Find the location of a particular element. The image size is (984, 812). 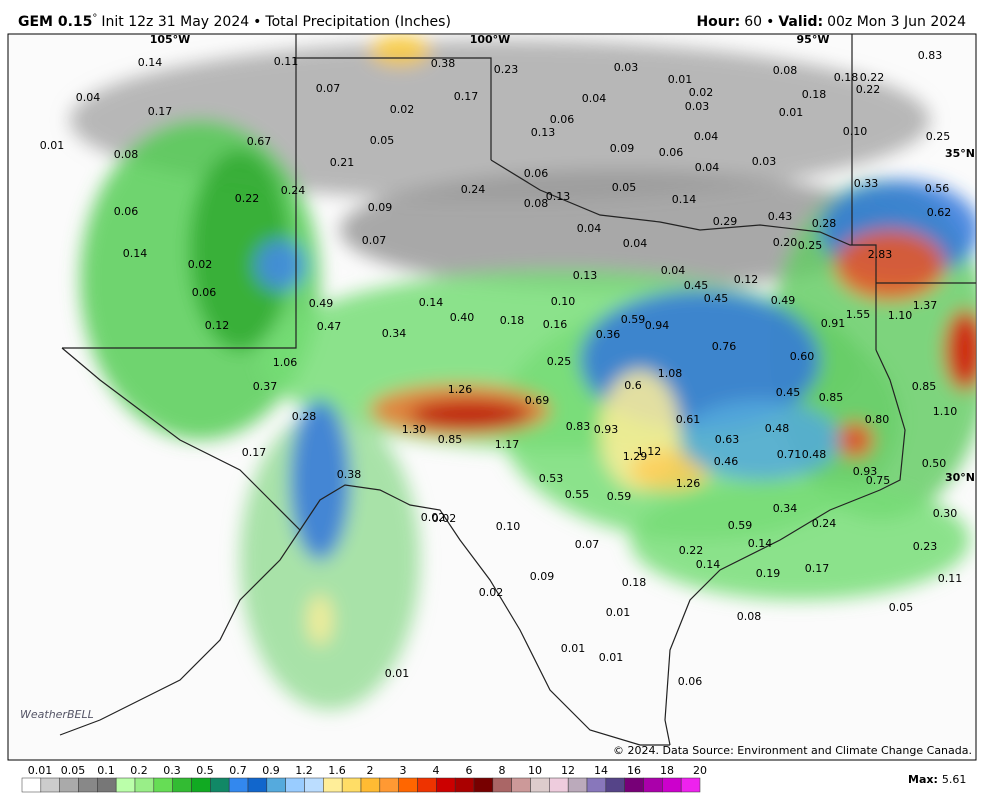

point-value: 0.28 is located at coordinates (824, 223).